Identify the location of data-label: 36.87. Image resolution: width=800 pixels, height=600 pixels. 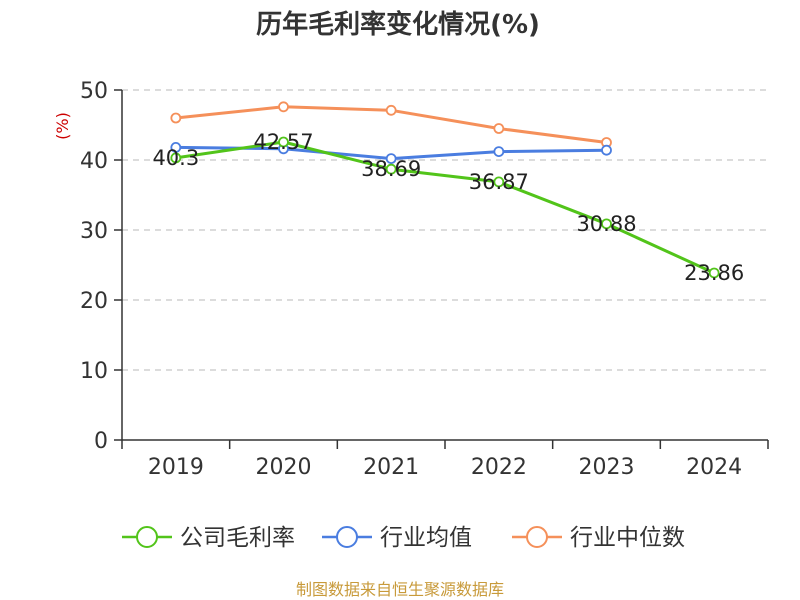
(499, 182).